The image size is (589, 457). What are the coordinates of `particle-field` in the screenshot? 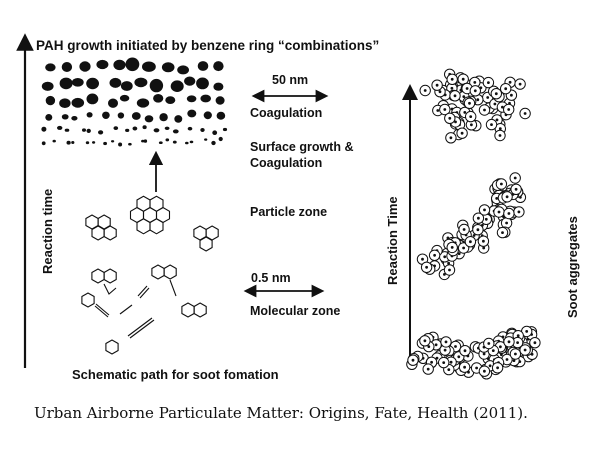 It's located at (134, 102).